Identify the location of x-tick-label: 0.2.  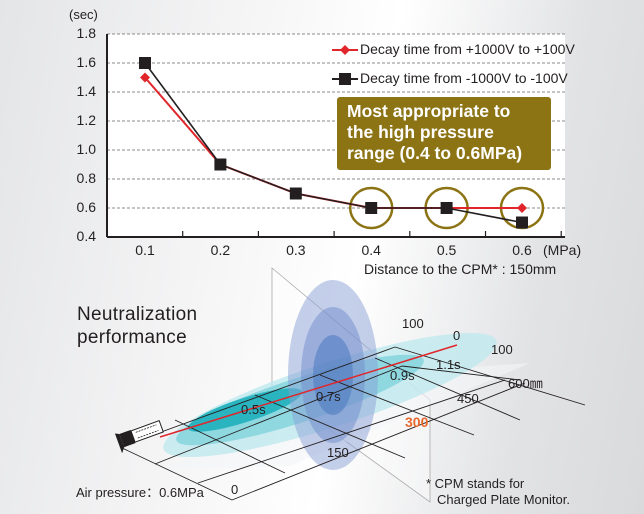
(220, 250).